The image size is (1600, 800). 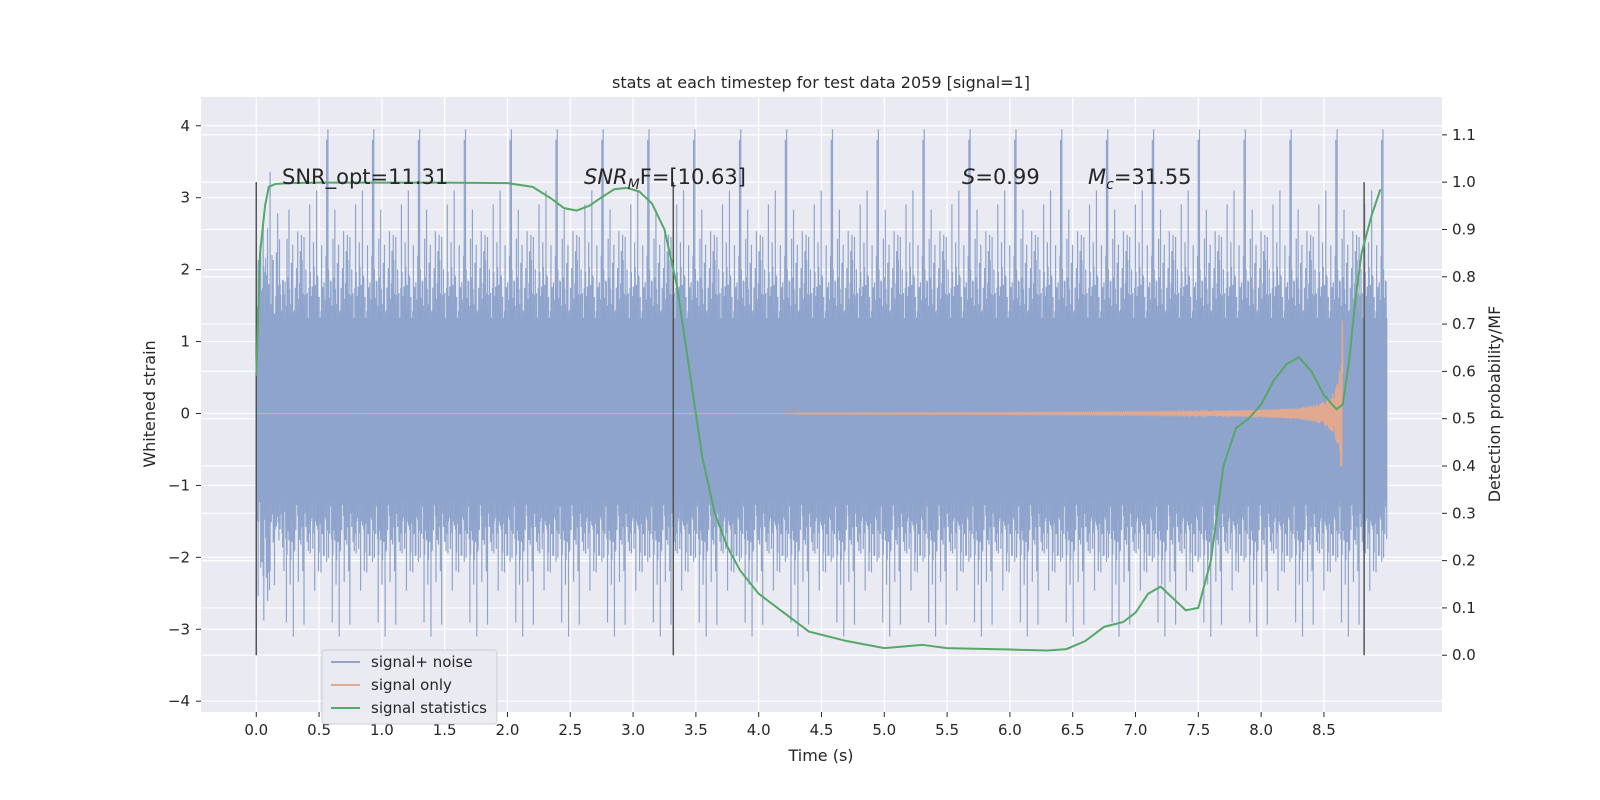 I want to click on annotation-snr-mf: SNRMF=[10.63], so click(x=665, y=179).